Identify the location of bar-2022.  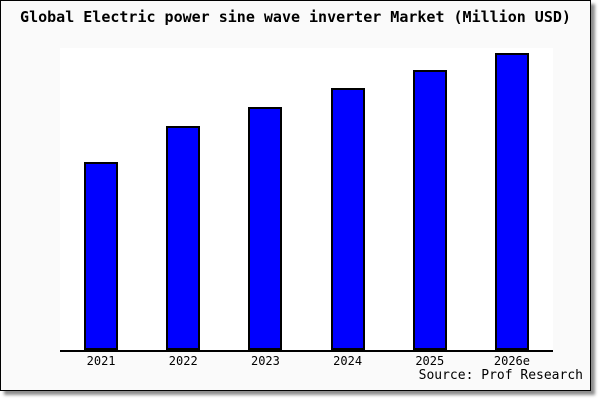
(183, 237).